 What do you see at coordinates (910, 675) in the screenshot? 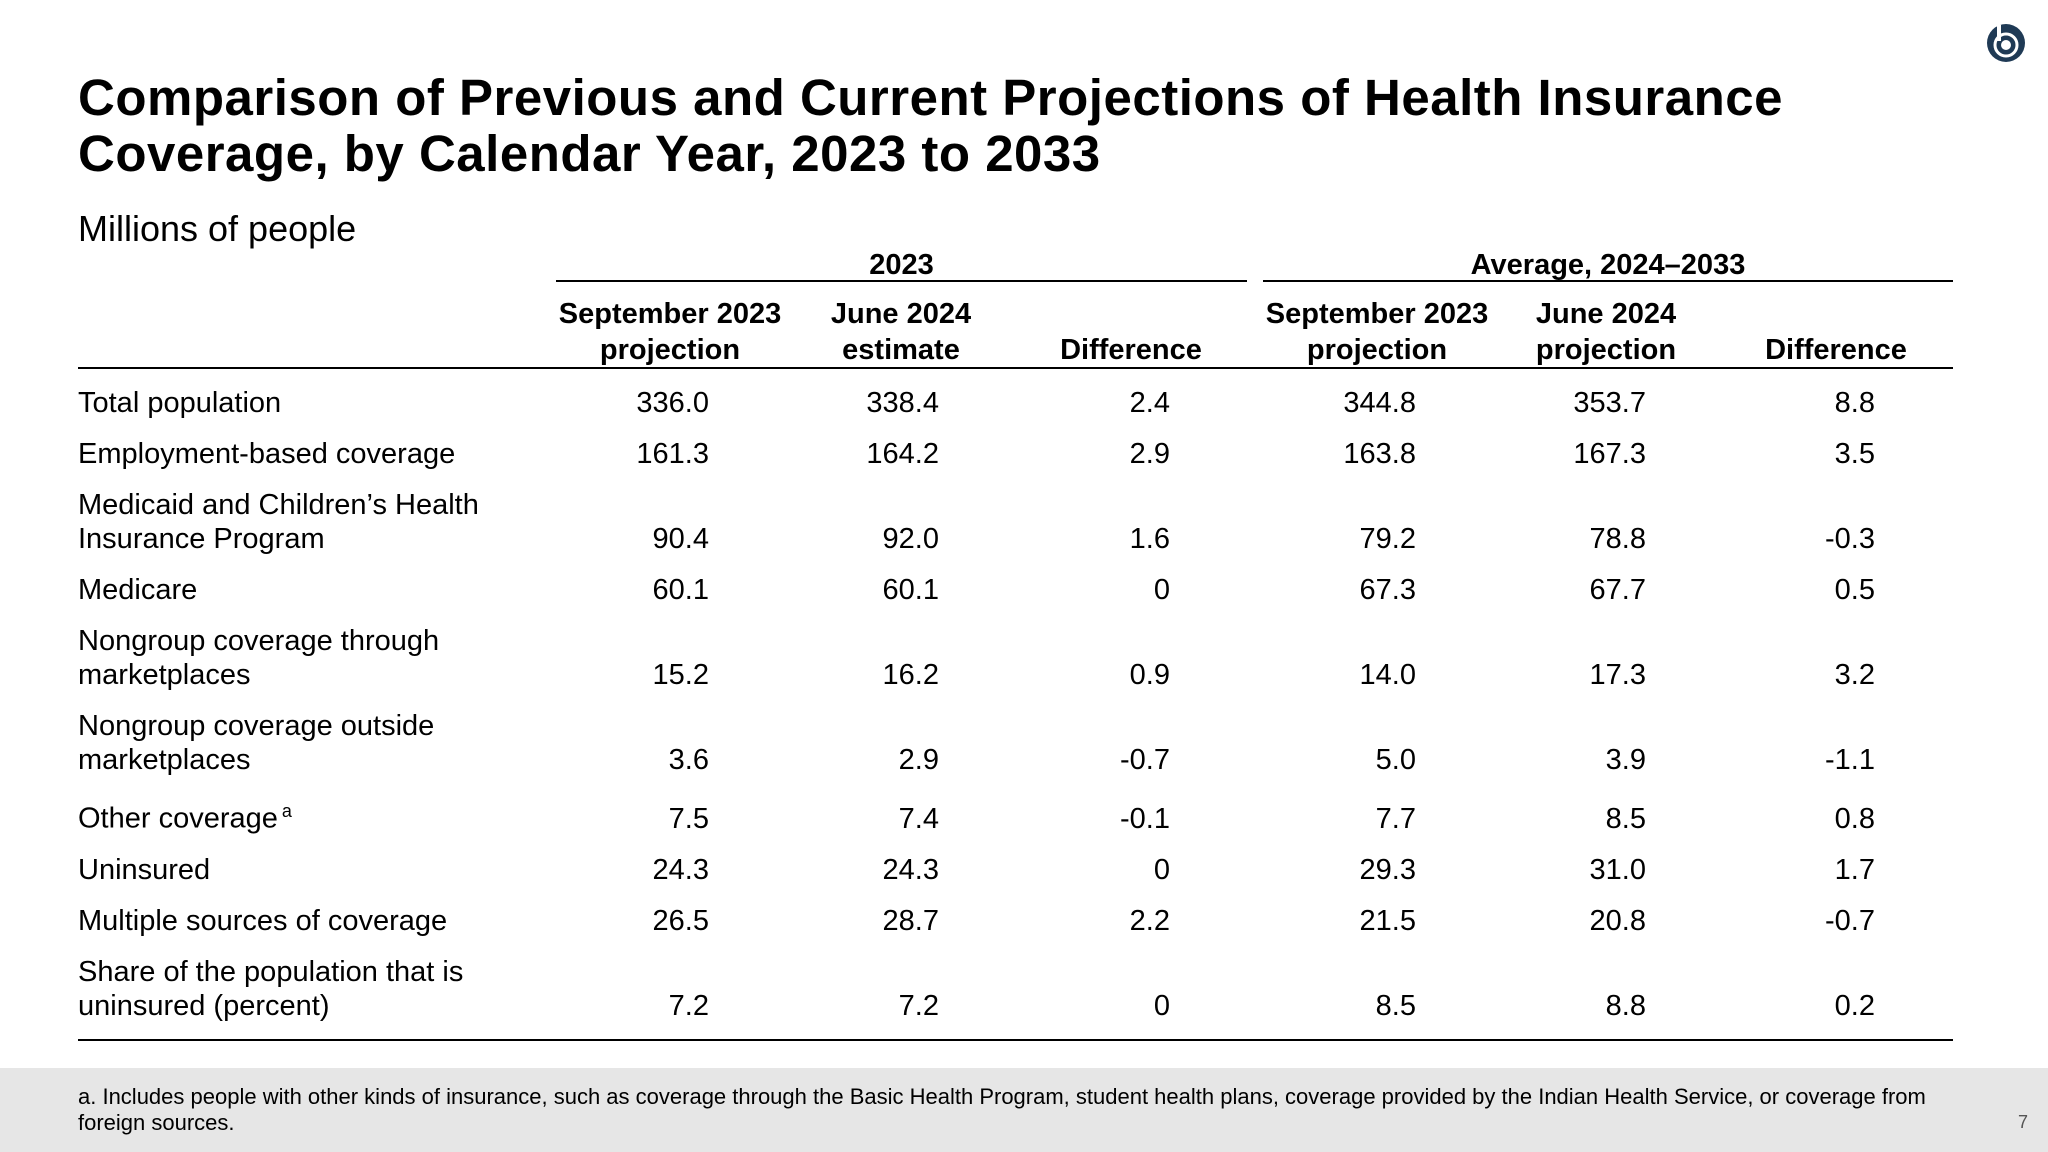
I see `cell-value: 16.2` at bounding box center [910, 675].